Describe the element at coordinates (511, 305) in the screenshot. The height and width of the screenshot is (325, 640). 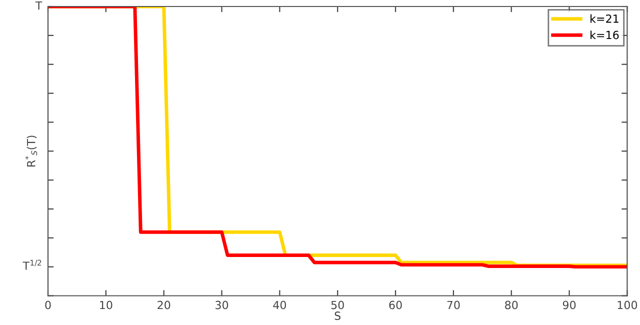
I see `x-tick-label: 80` at that location.